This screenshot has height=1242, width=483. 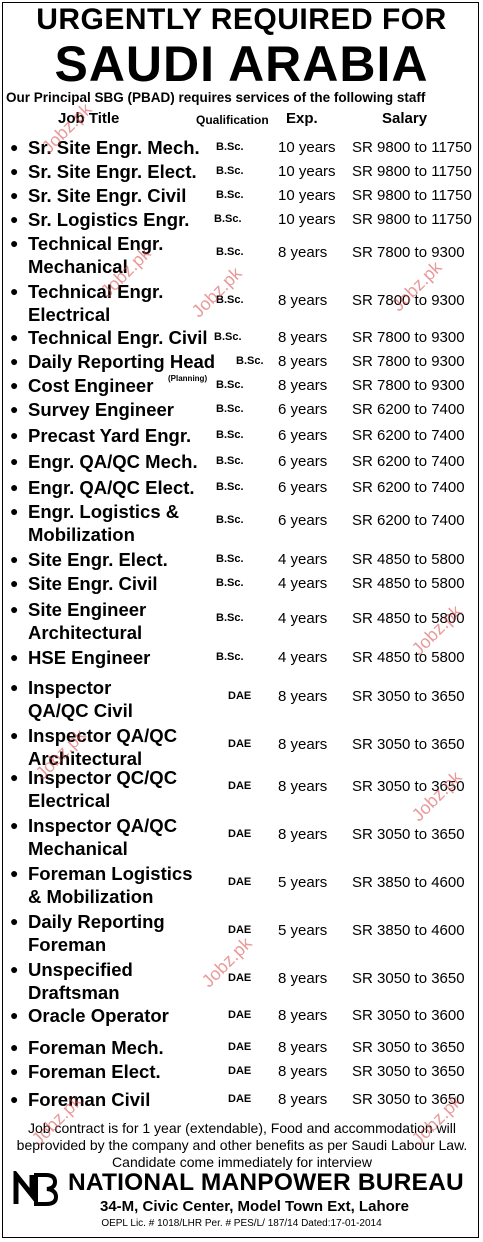 What do you see at coordinates (103, 735) in the screenshot?
I see `job-title-line: Inspector QA/QC` at bounding box center [103, 735].